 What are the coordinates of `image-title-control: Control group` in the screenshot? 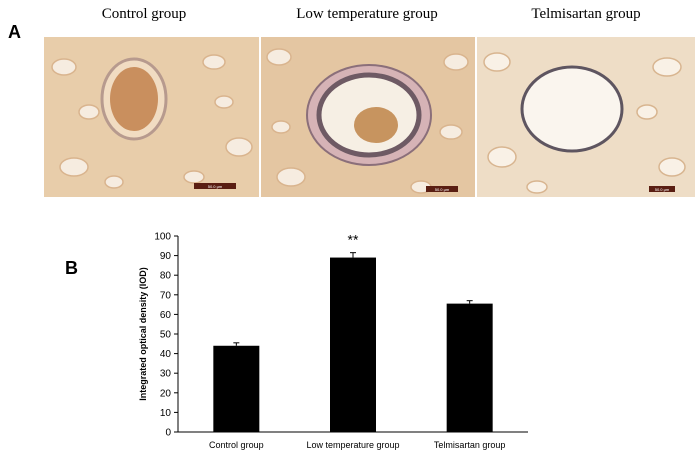 It's located at (144, 14).